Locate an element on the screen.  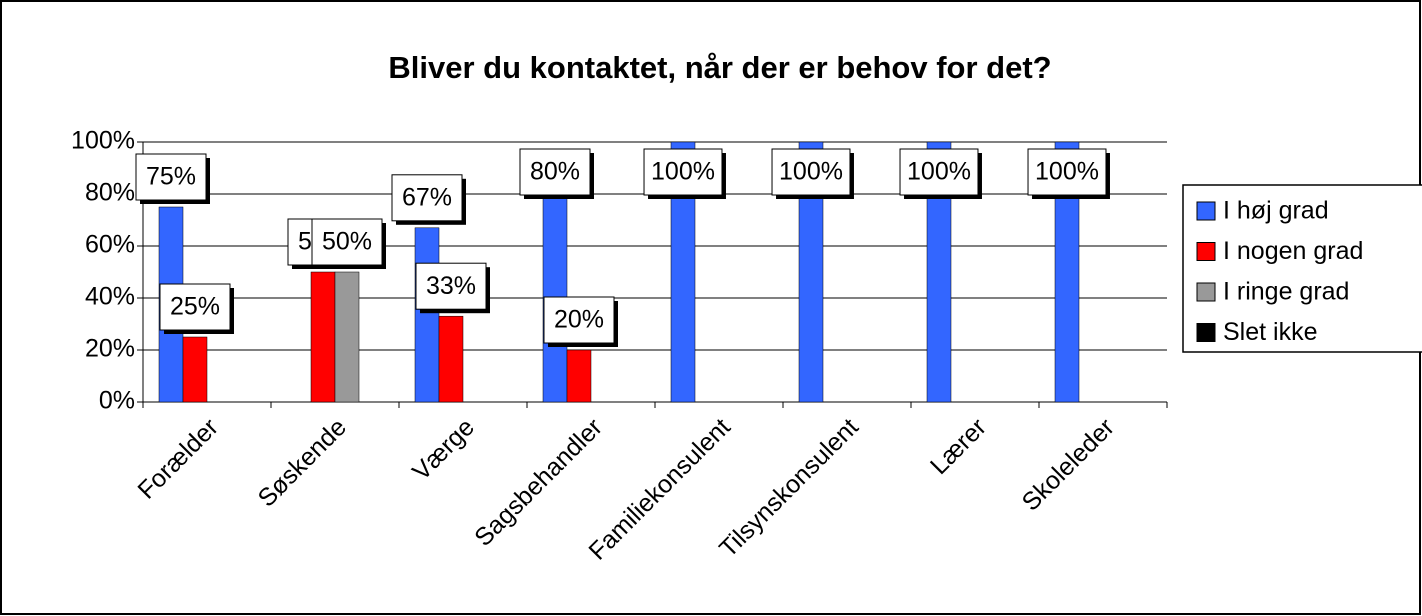
data-label: 33% is located at coordinates (452, 288).